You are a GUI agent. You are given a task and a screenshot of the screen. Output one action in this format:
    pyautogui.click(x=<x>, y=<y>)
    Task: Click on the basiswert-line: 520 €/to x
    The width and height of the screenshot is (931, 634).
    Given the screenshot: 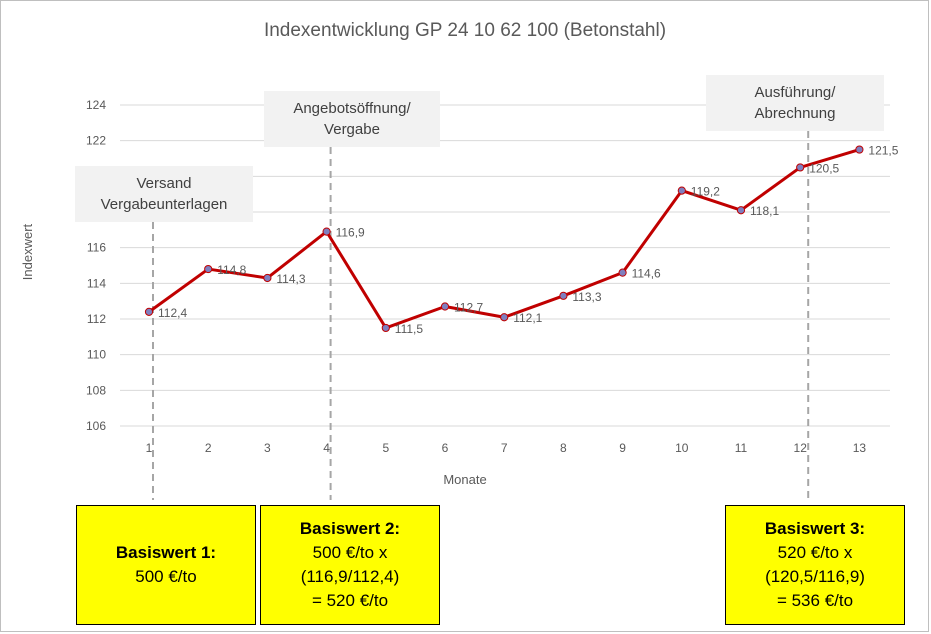 What is the action you would take?
    pyautogui.click(x=815, y=552)
    